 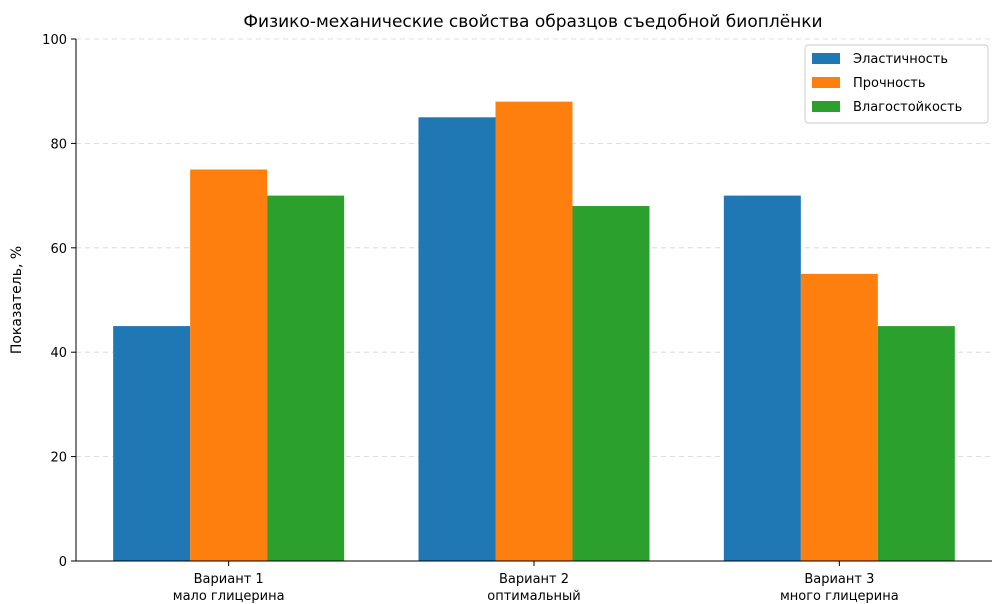 I want to click on legend-label-3: Влагостойкость, so click(x=907, y=107).